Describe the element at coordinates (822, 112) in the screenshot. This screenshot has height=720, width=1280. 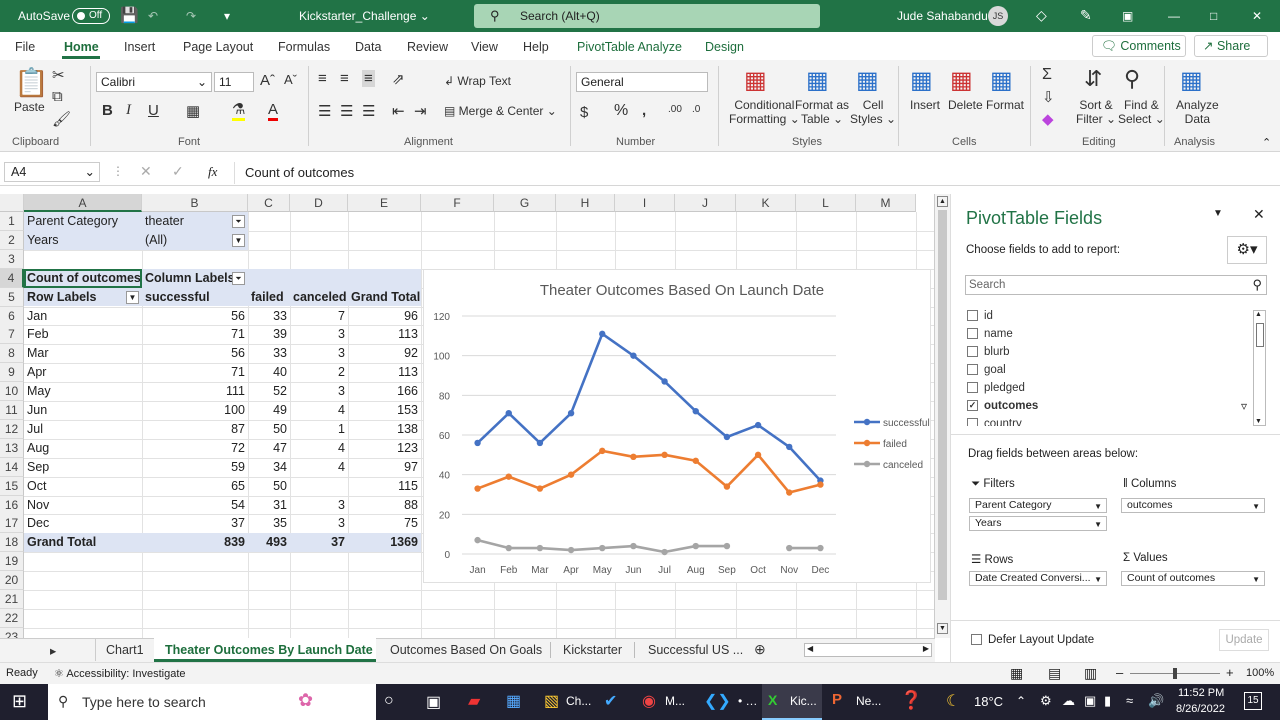
I see `format-as-table-button: Format as Table ⌄` at that location.